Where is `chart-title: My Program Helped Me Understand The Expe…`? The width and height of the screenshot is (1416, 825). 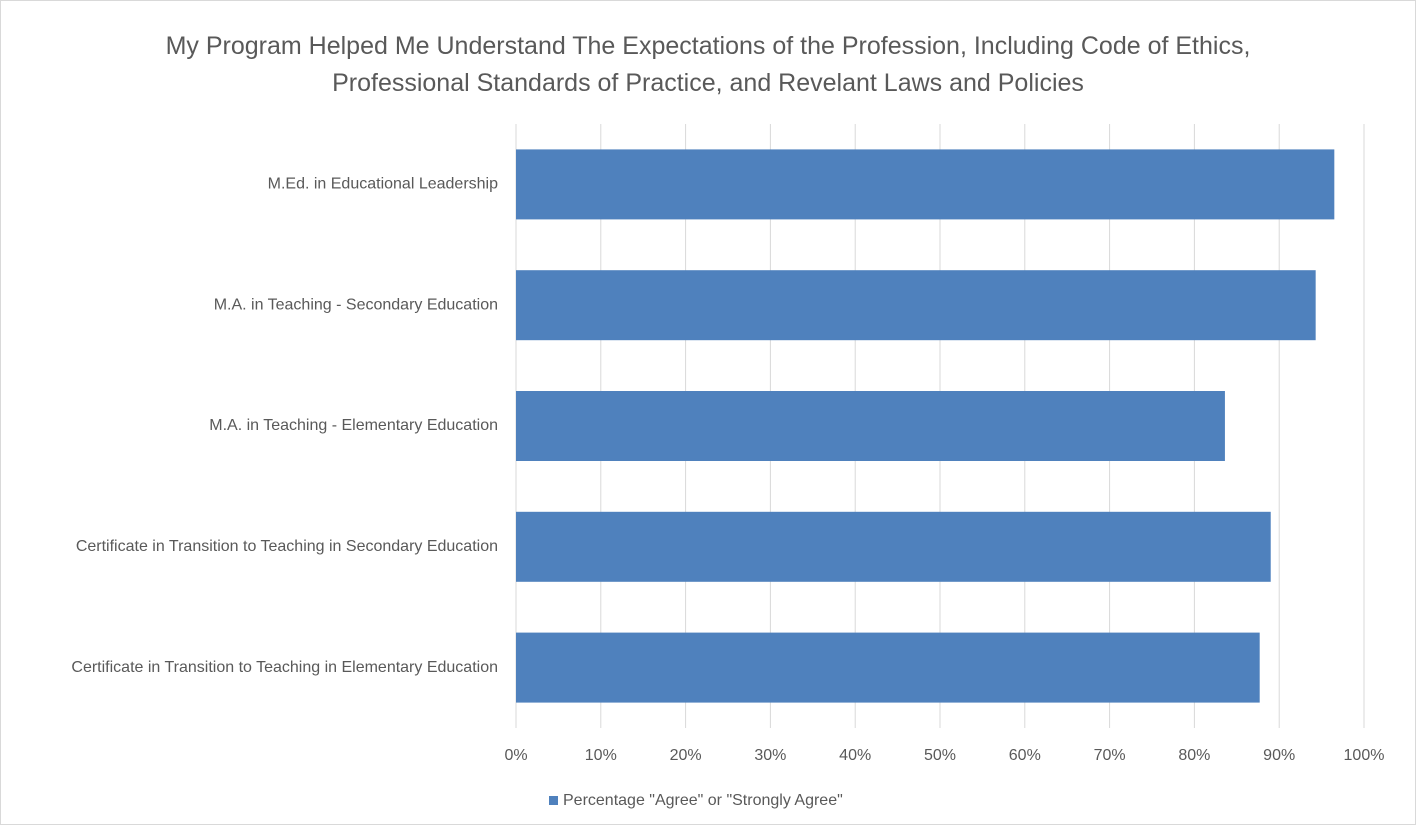 chart-title: My Program Helped Me Understand The Expe… is located at coordinates (708, 64).